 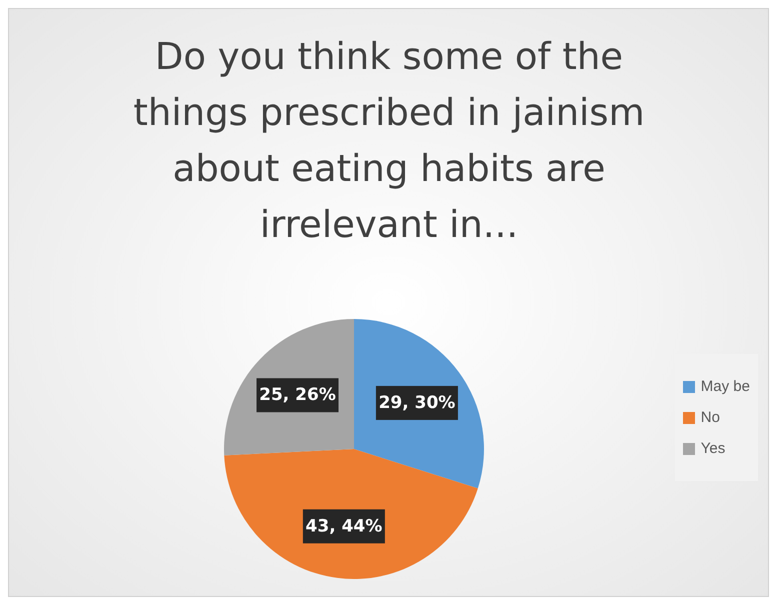 What do you see at coordinates (417, 402) in the screenshot?
I see `data-label: 29, 30%` at bounding box center [417, 402].